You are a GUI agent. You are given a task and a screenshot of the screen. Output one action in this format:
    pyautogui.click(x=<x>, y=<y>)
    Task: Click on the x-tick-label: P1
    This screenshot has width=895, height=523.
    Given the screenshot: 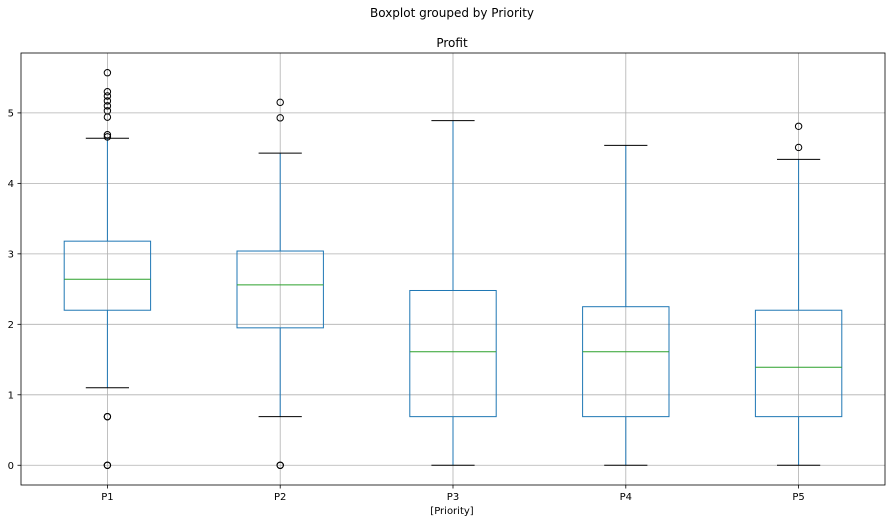 What is the action you would take?
    pyautogui.click(x=107, y=497)
    